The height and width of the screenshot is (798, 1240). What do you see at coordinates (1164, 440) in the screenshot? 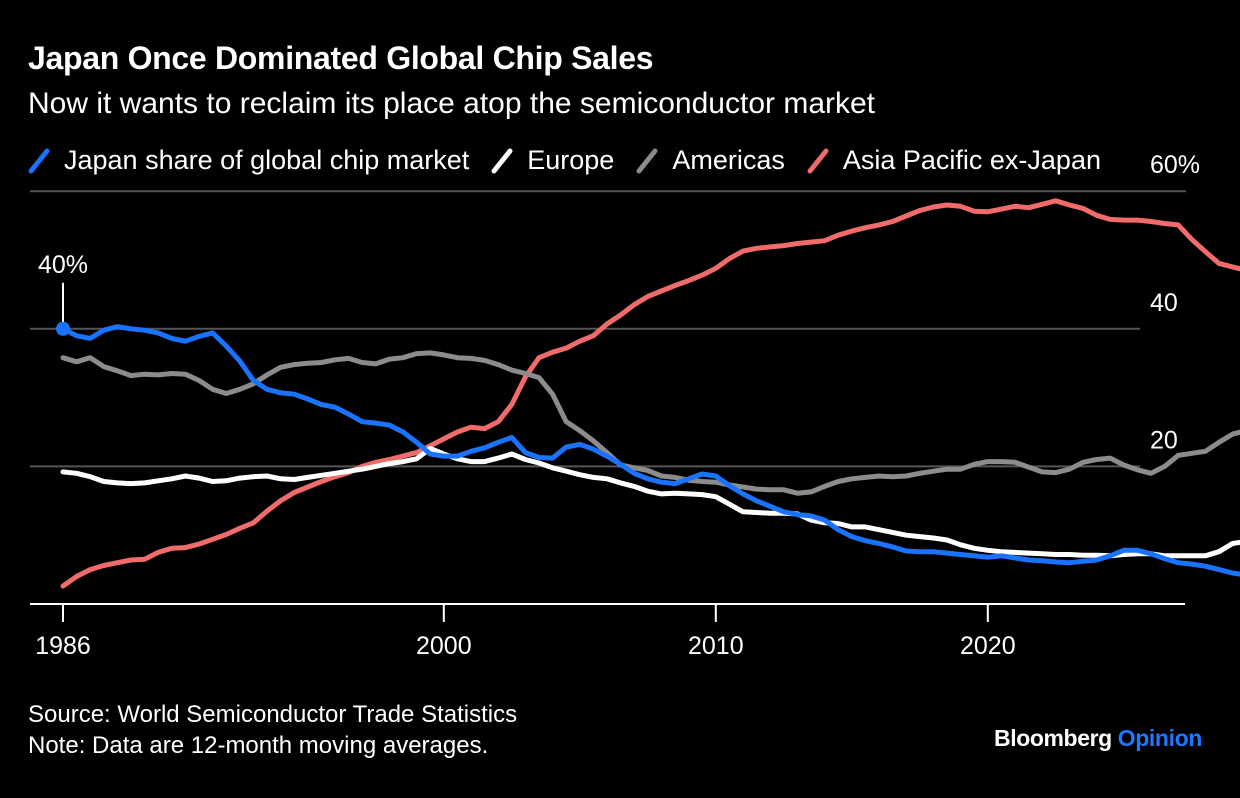
I see `y-tick-label-20: 20` at bounding box center [1164, 440].